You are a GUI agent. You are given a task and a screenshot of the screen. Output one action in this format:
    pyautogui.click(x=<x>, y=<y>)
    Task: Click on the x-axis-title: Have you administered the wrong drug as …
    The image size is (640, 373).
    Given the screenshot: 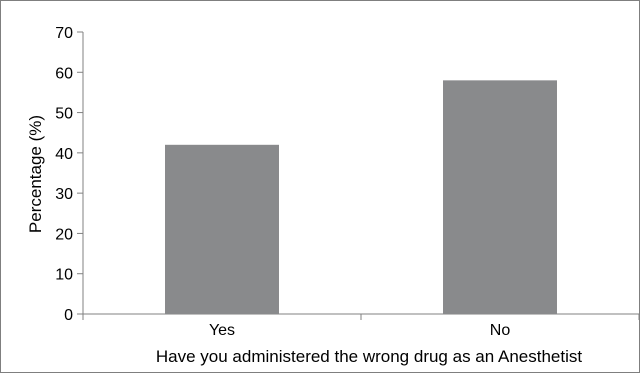 What is the action you would take?
    pyautogui.click(x=369, y=356)
    